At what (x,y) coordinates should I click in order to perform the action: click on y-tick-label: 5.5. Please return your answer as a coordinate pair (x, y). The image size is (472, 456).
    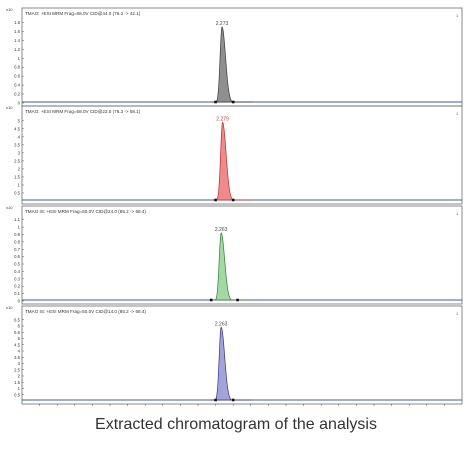
    Looking at the image, I should click on (17, 332).